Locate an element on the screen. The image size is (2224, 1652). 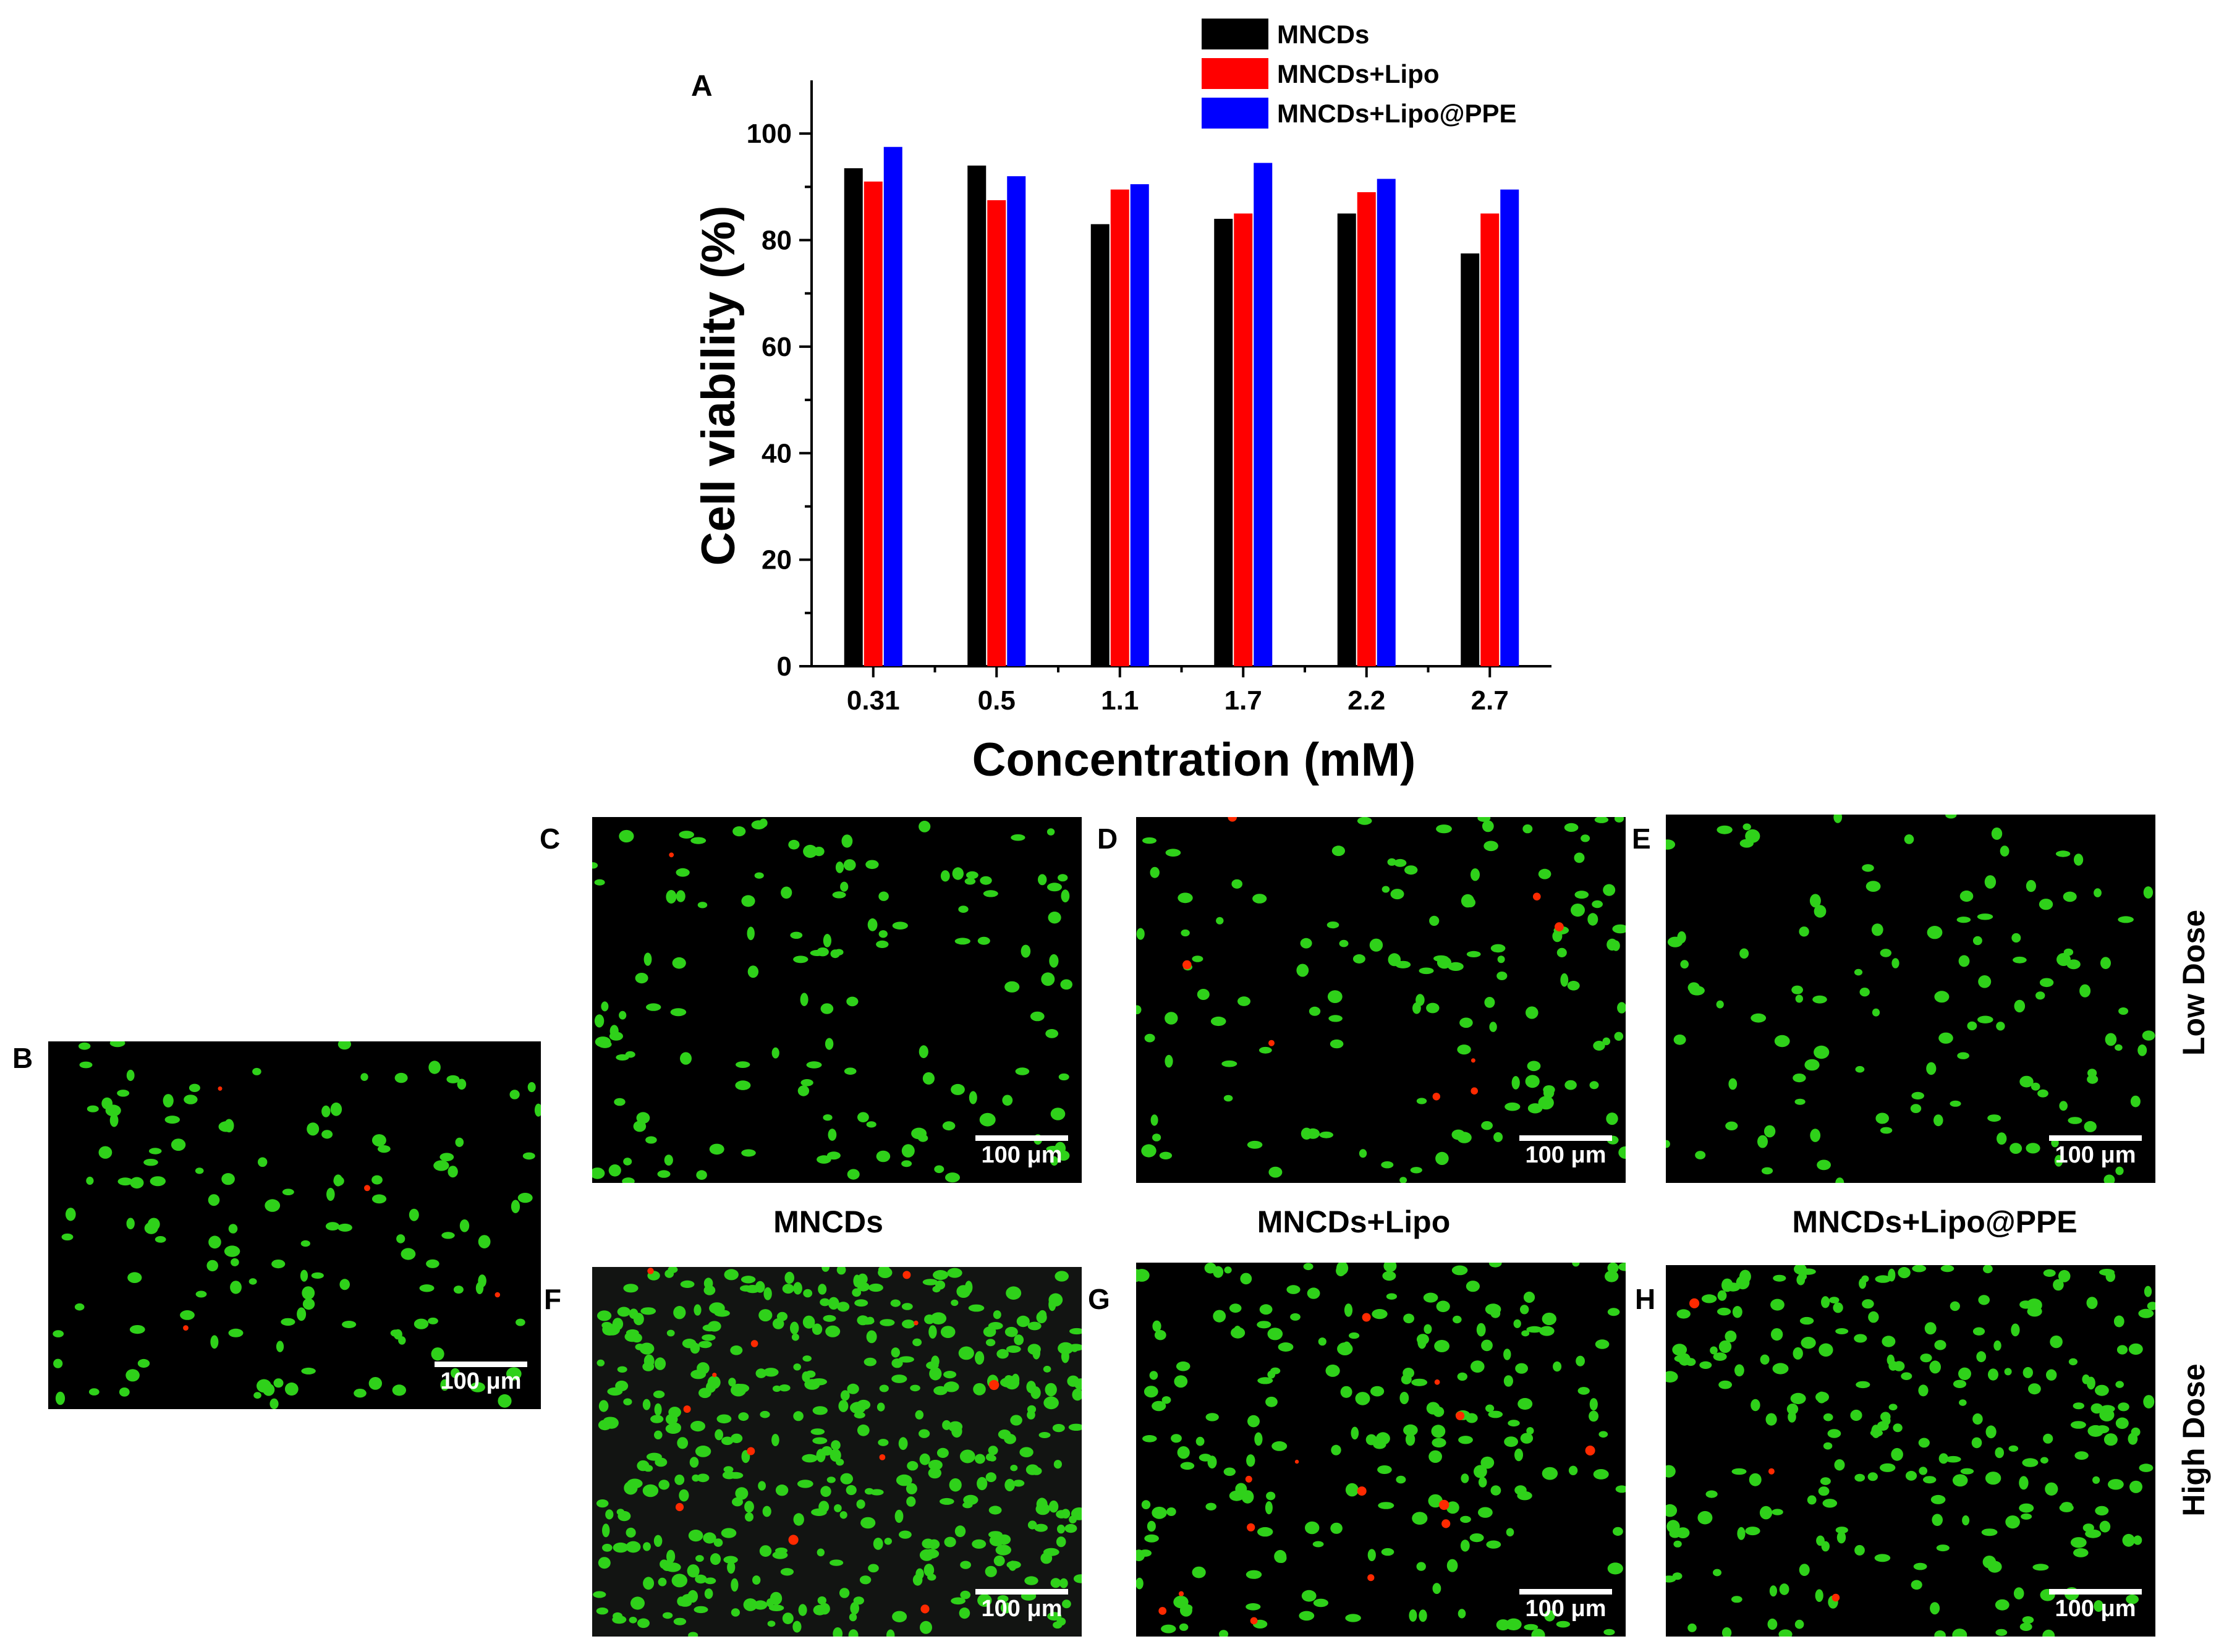
panel-letter-c: C is located at coordinates (551, 839).